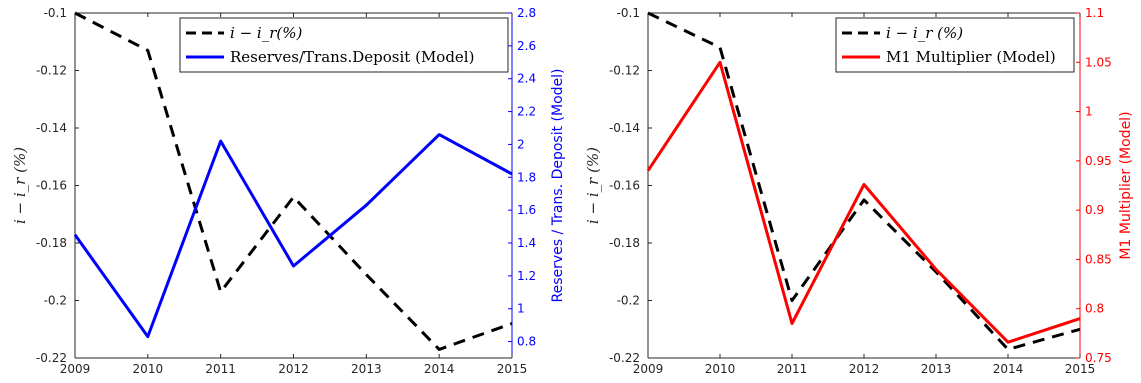  What do you see at coordinates (526, 210) in the screenshot?
I see `right-y-tick-label: 1.6` at bounding box center [526, 210].